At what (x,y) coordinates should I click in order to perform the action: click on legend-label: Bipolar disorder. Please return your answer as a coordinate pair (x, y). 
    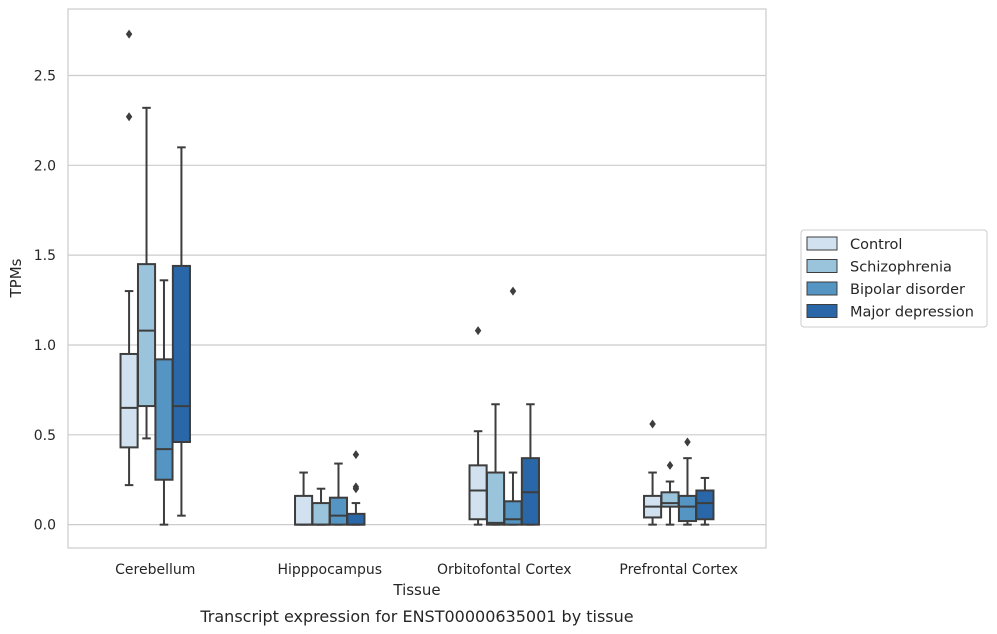
    Looking at the image, I should click on (907, 290).